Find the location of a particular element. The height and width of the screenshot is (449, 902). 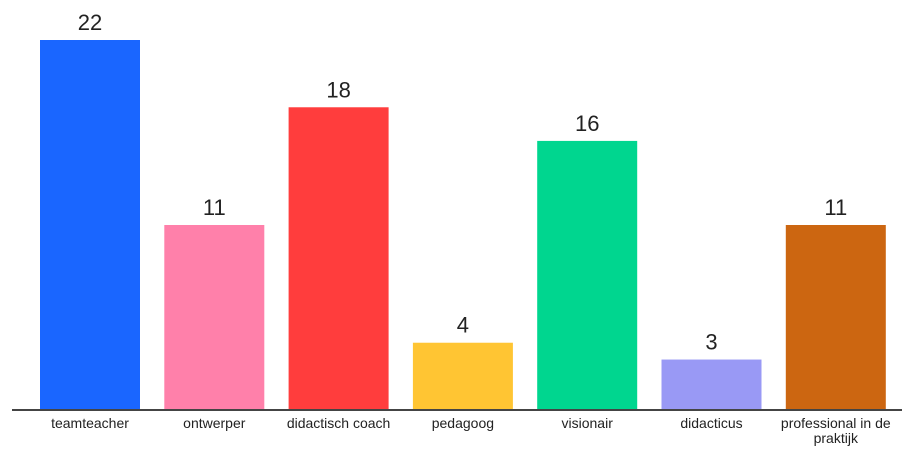

category-label: teamteacher is located at coordinates (90, 423).